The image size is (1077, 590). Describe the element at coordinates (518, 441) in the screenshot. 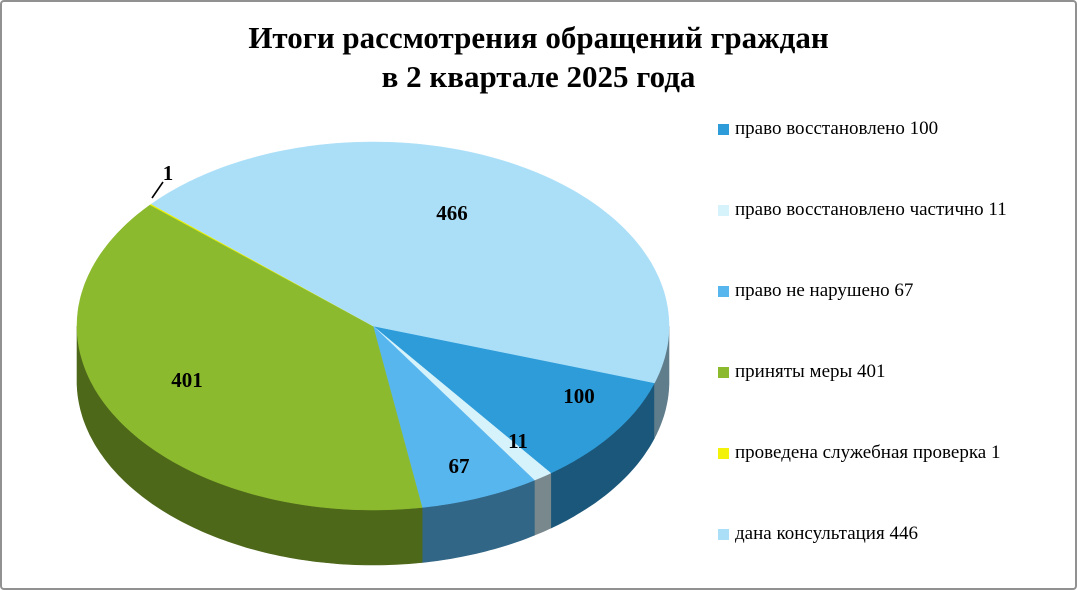

I see `pie-data-label: 11` at that location.